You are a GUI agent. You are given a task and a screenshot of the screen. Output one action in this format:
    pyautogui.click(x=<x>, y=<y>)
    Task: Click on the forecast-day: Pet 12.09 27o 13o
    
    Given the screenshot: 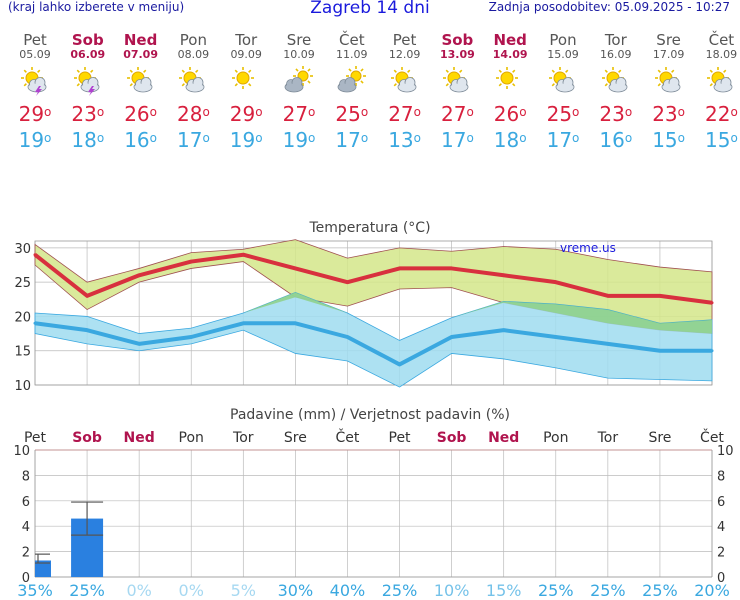 What is the action you would take?
    pyautogui.click(x=405, y=93)
    